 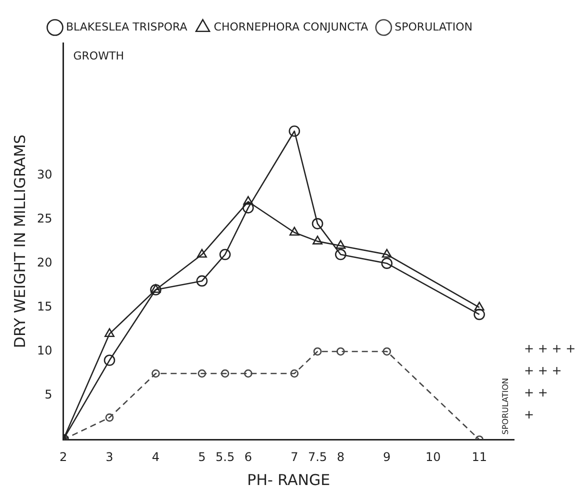 I want to click on y-tick-label: 5, so click(x=48, y=395).